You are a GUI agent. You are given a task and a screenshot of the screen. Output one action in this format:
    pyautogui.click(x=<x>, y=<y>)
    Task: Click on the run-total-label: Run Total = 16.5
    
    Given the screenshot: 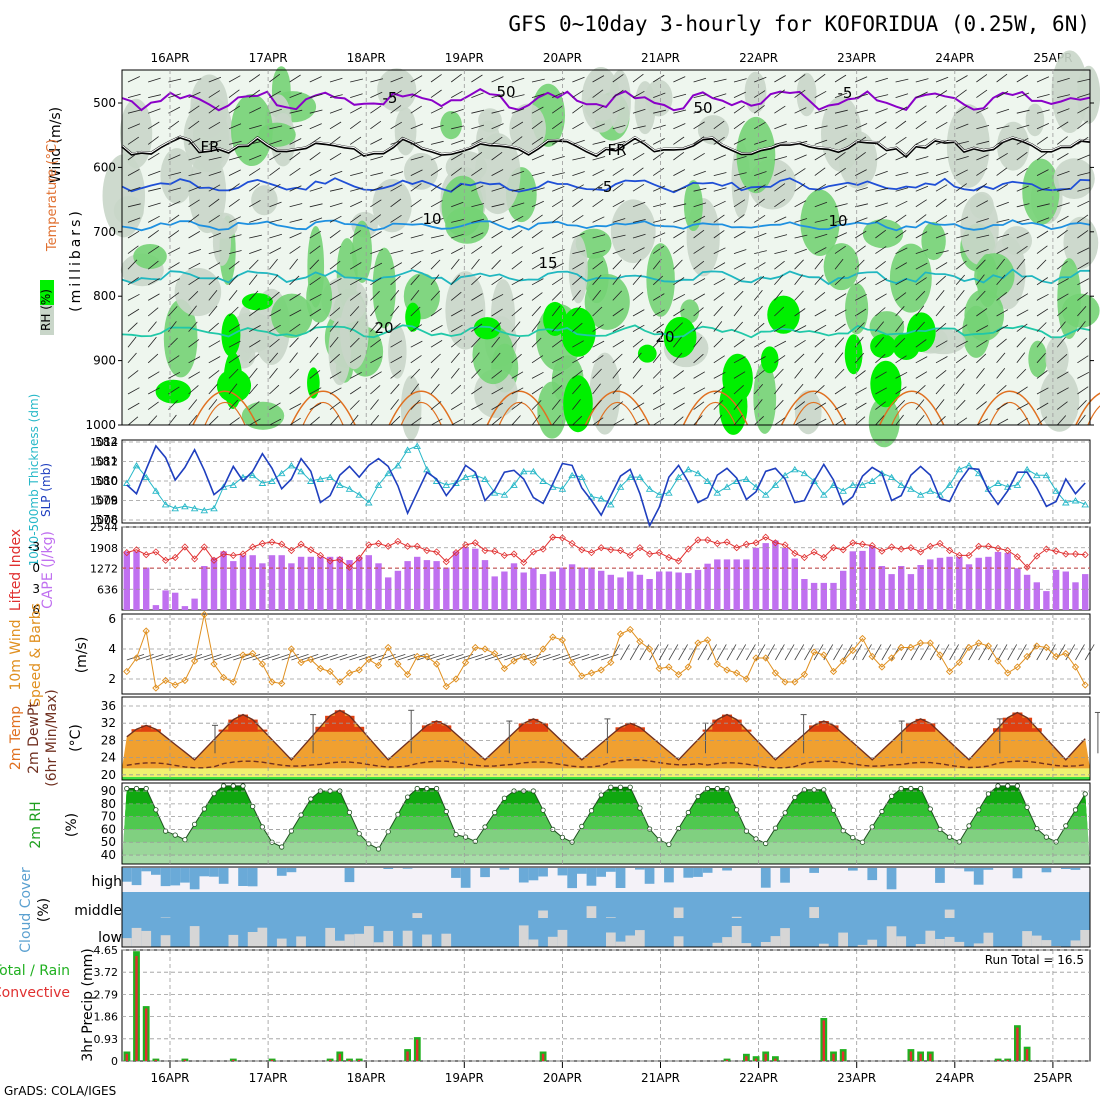 What is the action you would take?
    pyautogui.click(x=1034, y=960)
    